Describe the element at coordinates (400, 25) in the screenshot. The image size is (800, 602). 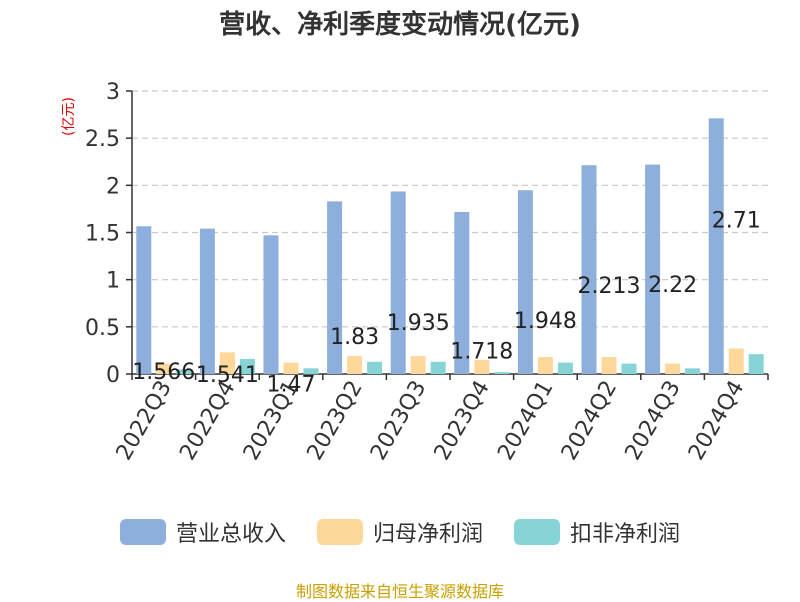
I see `chart-title: 营收、净利季度变动情况(亿元)` at that location.